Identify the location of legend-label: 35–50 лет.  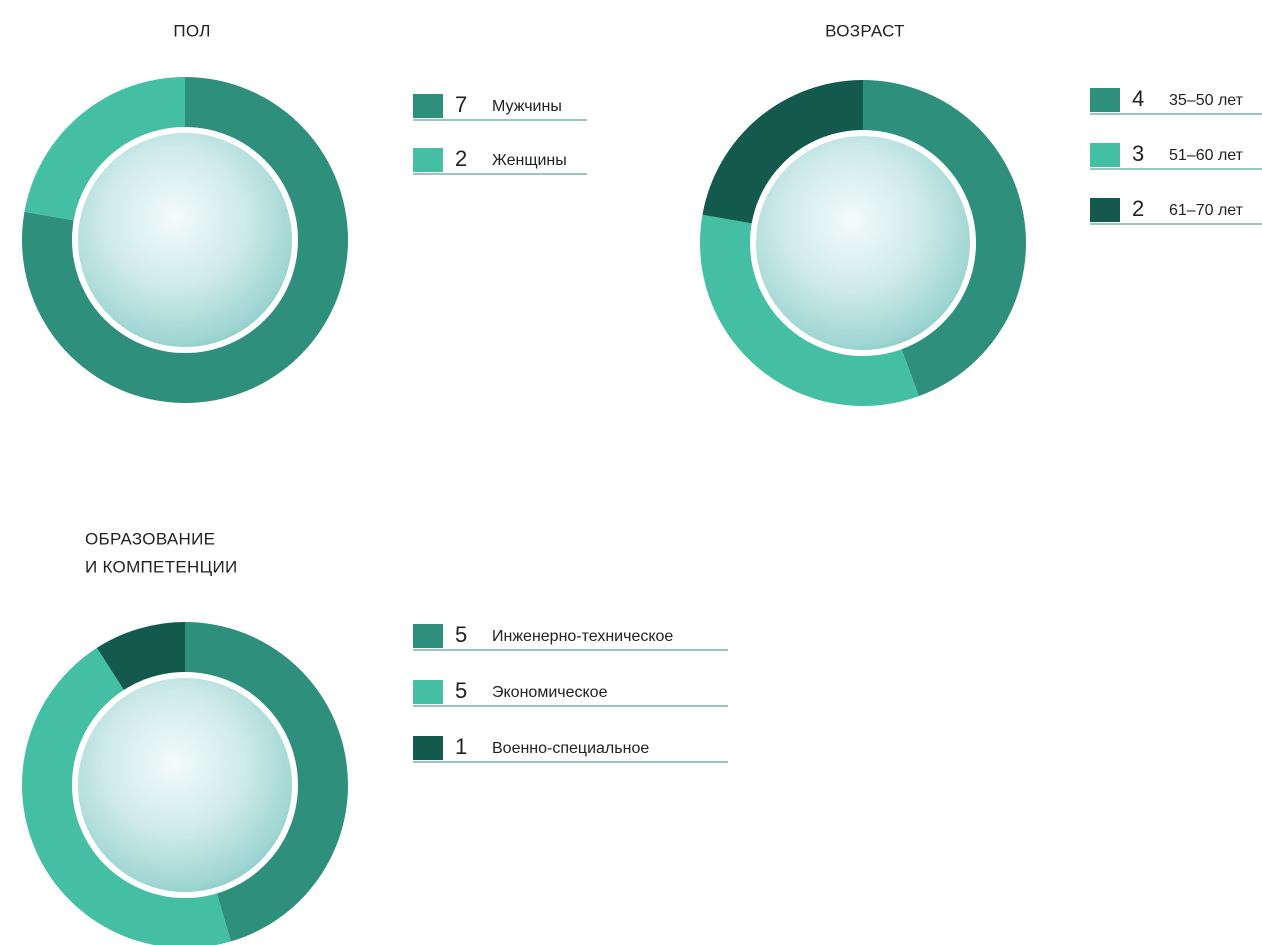
(1206, 100).